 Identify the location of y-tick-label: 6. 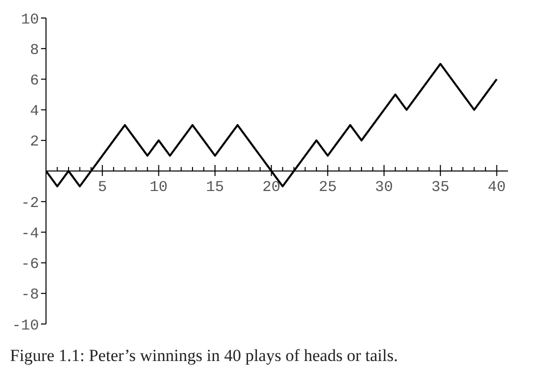
(34, 81).